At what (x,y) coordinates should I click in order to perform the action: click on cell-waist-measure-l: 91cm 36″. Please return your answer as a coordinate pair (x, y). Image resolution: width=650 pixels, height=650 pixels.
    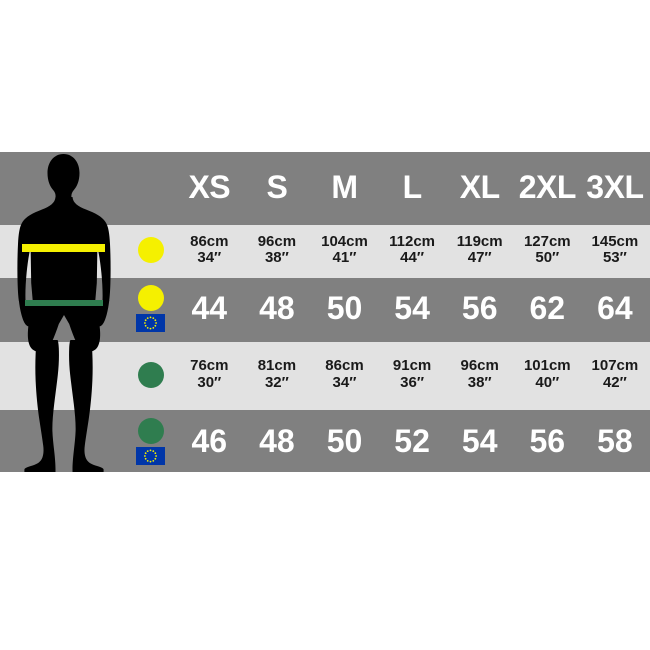
    Looking at the image, I should click on (412, 374).